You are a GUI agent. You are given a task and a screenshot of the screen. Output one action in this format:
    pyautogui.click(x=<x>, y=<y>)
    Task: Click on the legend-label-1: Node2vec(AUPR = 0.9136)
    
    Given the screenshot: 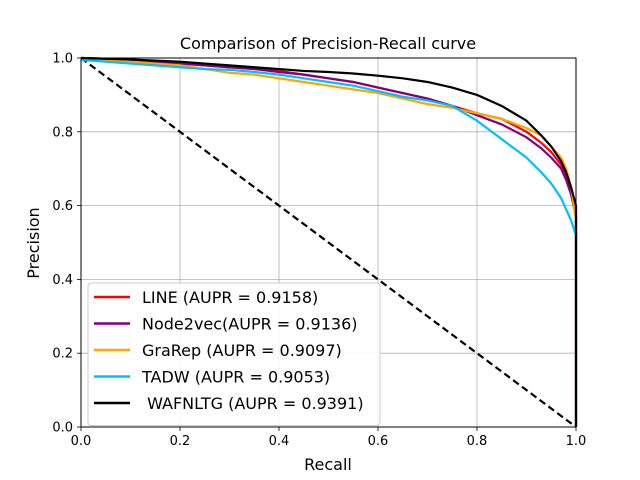 What is the action you would take?
    pyautogui.click(x=250, y=324)
    